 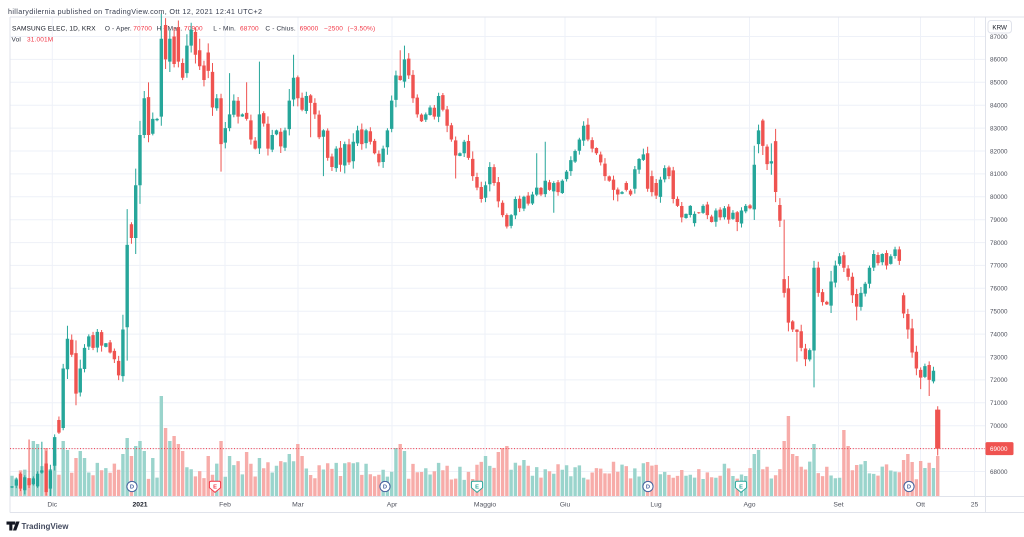 I want to click on svg-text: 78000, so click(x=999, y=243).